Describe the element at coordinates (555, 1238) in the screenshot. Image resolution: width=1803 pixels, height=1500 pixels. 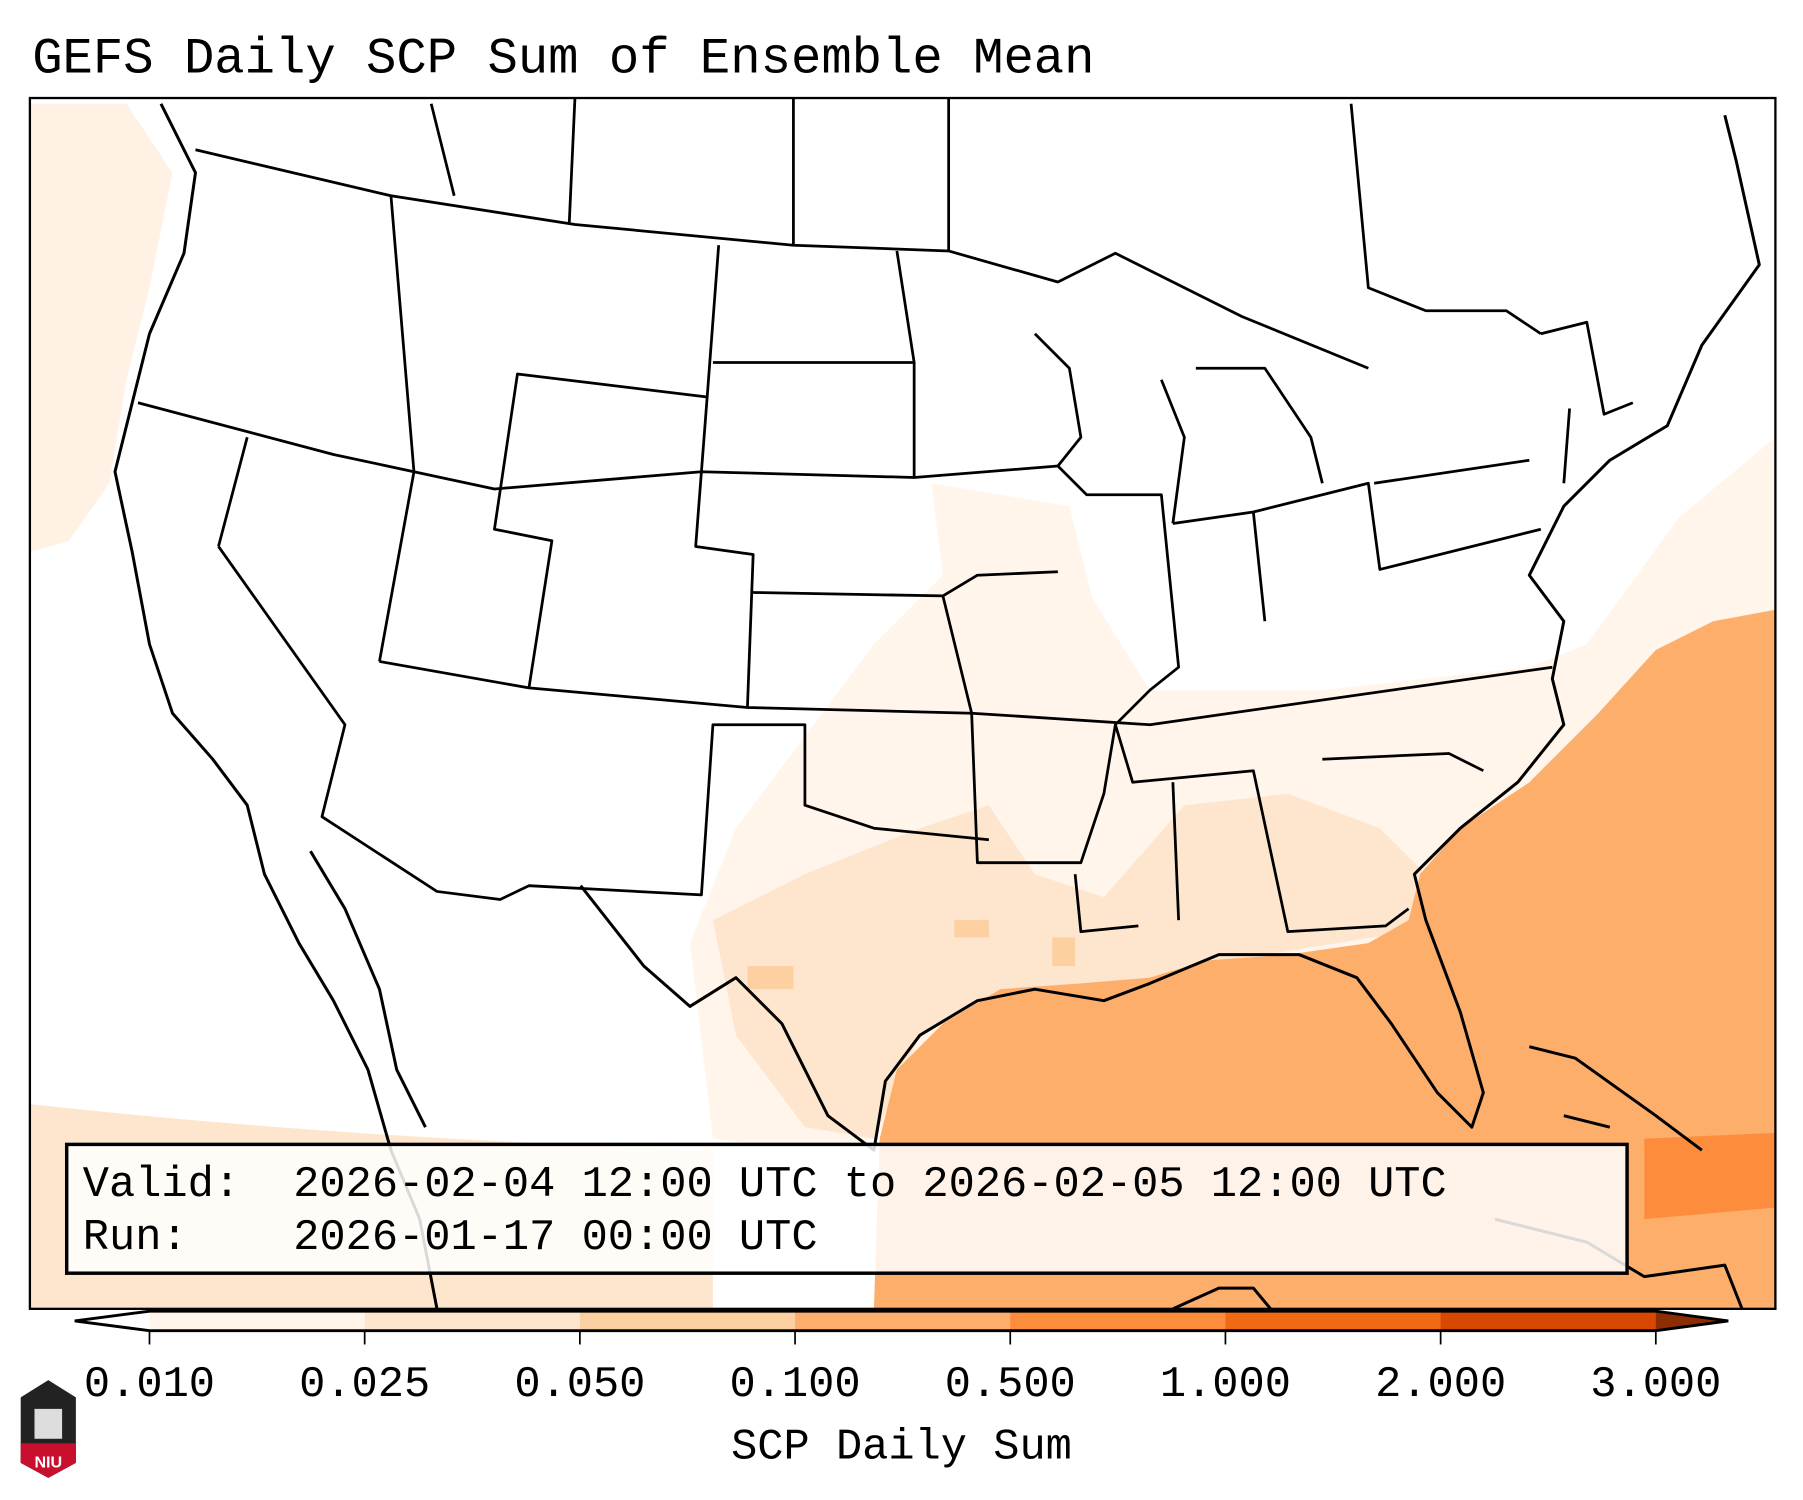
I see `run-value: 2026-01-17 00:00 UTC` at that location.